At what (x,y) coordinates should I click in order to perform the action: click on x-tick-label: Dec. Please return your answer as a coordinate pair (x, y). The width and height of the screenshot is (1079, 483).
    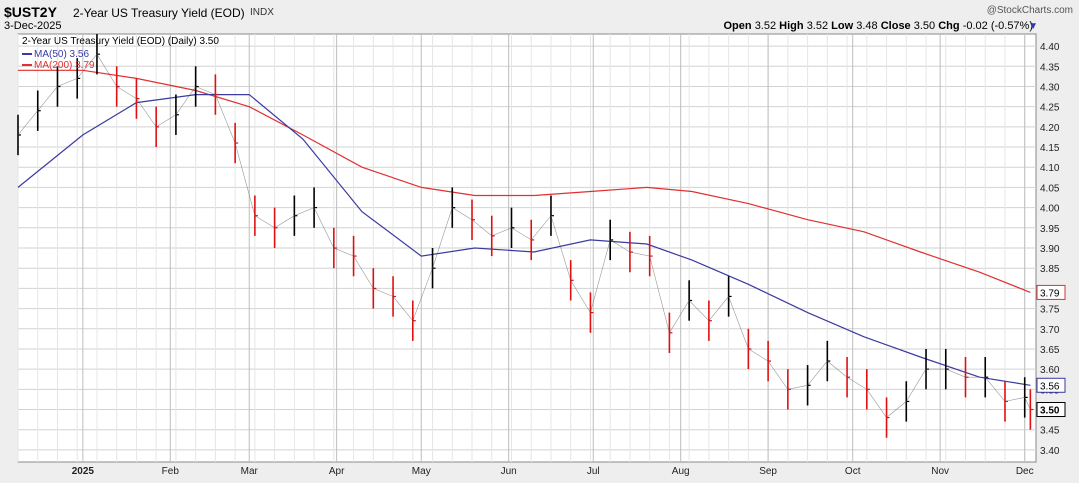
    Looking at the image, I should click on (1025, 471).